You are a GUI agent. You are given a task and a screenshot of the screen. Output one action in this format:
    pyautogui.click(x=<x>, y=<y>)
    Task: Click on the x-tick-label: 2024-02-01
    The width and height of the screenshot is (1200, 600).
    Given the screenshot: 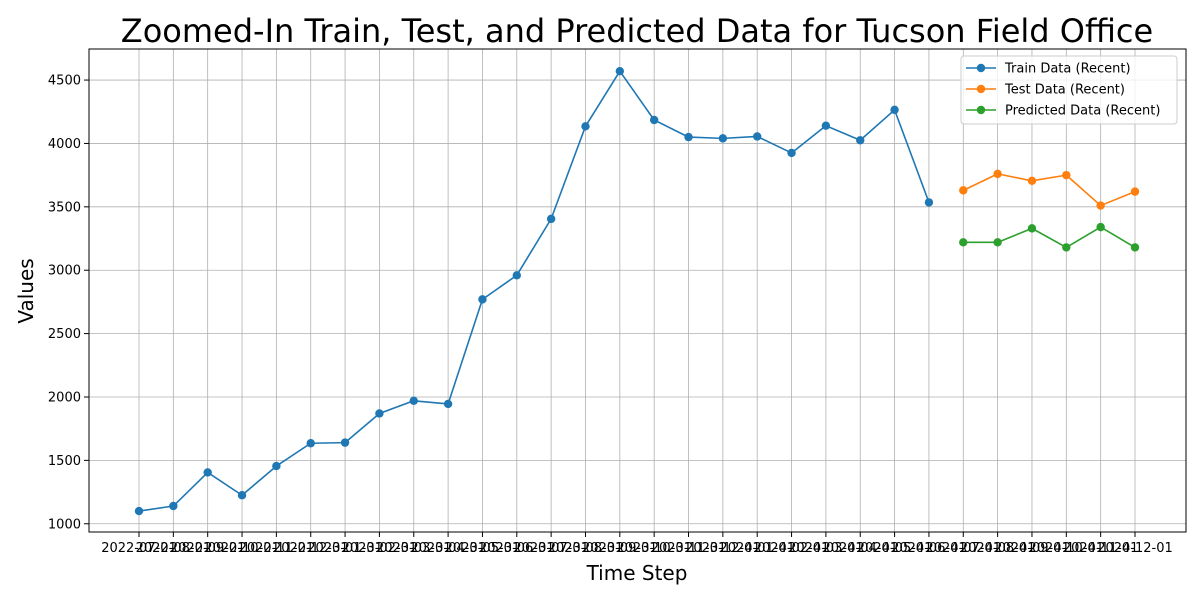 What is the action you would take?
    pyautogui.click(x=792, y=548)
    